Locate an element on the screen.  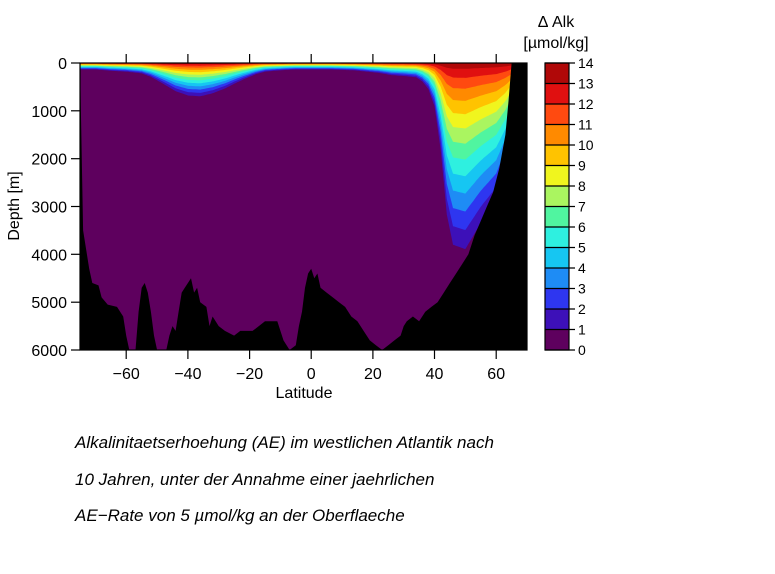
colorbar-tick-label: 6 is located at coordinates (582, 227).